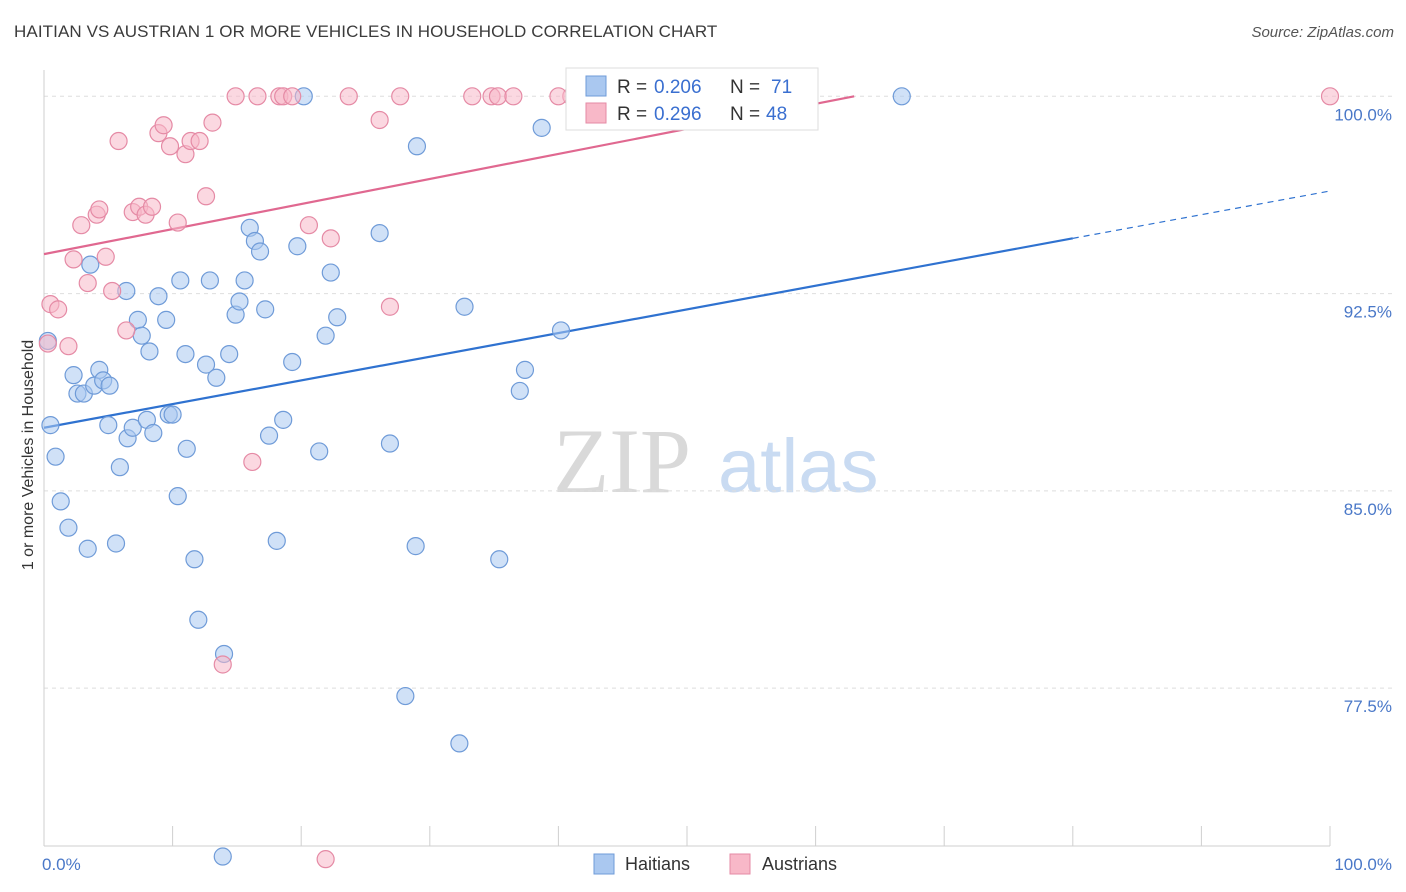  I want to click on watermark-atlas: atlas, so click(798, 466).